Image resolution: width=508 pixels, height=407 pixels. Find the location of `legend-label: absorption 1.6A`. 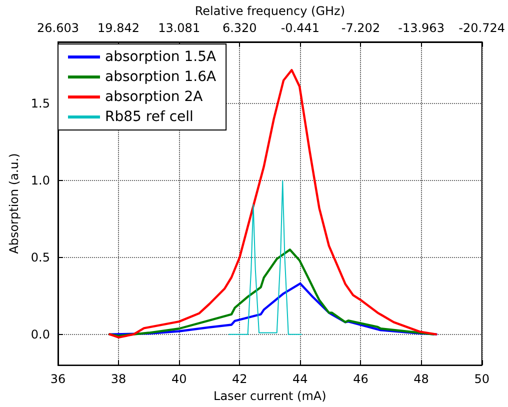

legend-label: absorption 1.6A is located at coordinates (160, 77).